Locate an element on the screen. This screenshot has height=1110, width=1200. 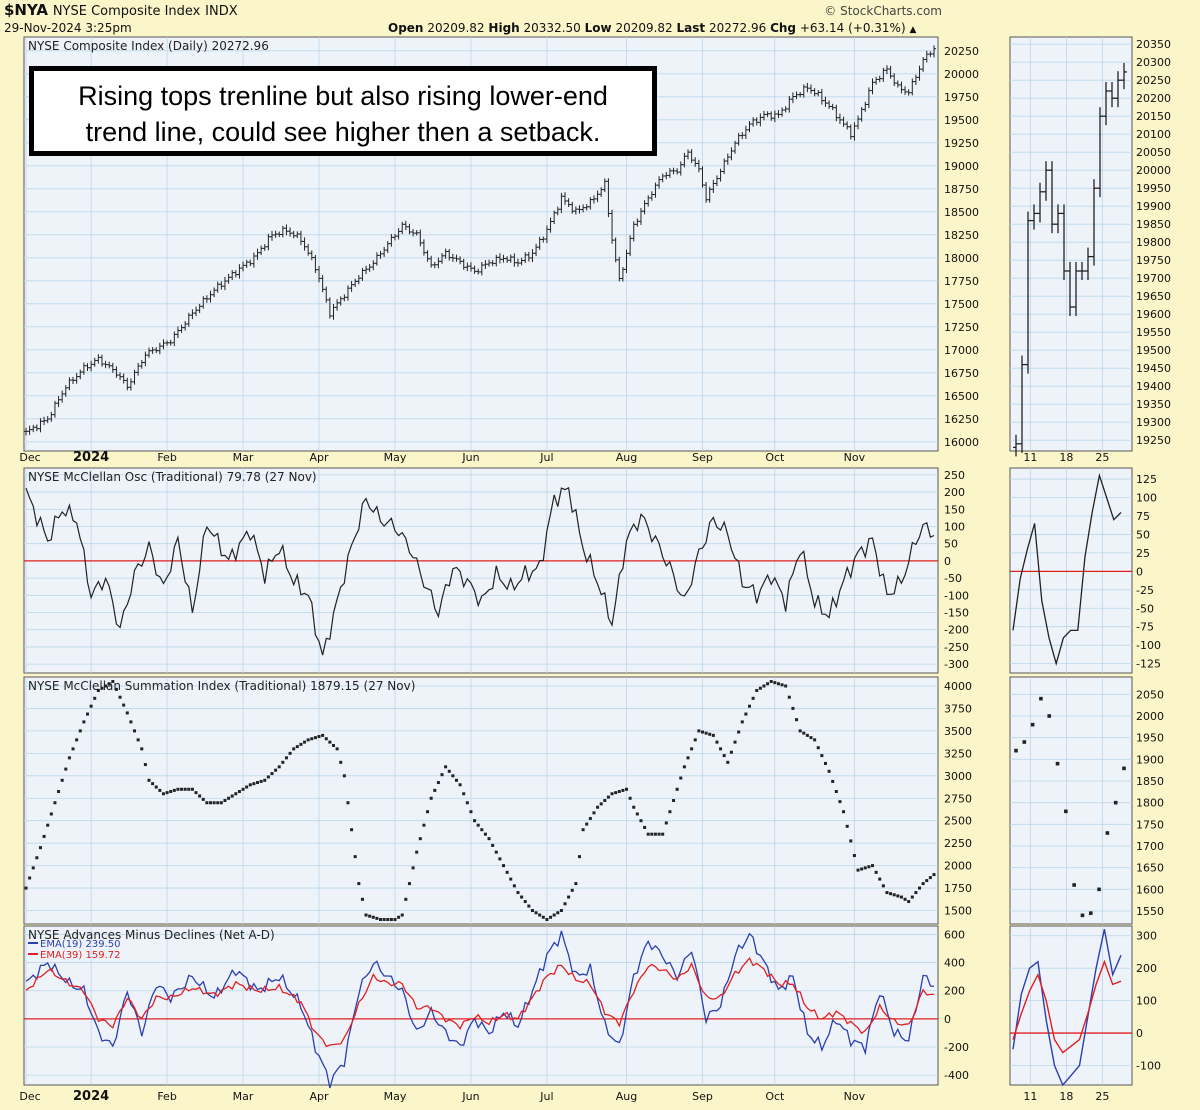
zoom-y-tick-label: 1600 is located at coordinates (1150, 889).